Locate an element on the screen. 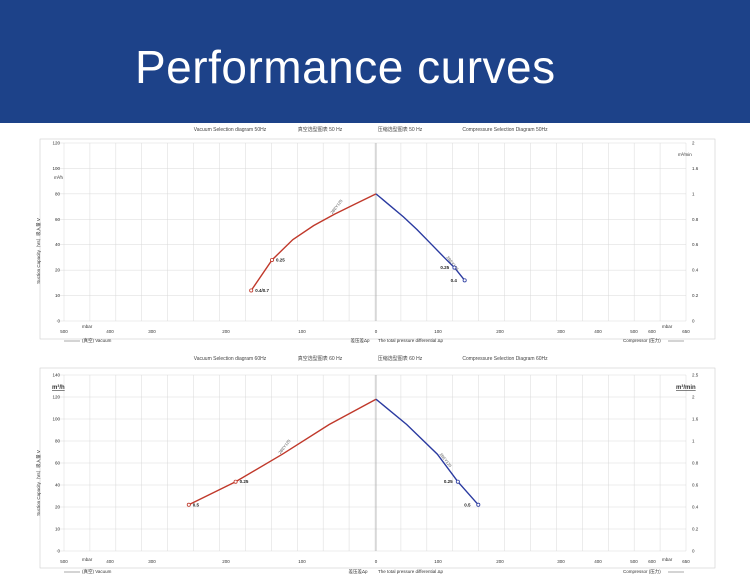 This screenshot has width=750, height=580. page-title: Performance curves is located at coordinates (345, 67).